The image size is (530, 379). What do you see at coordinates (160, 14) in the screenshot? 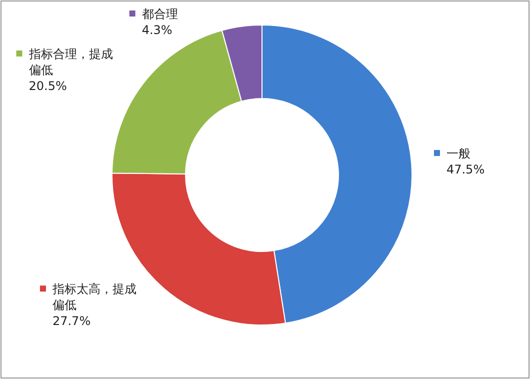
I see `legend-label: 都合理` at bounding box center [160, 14].